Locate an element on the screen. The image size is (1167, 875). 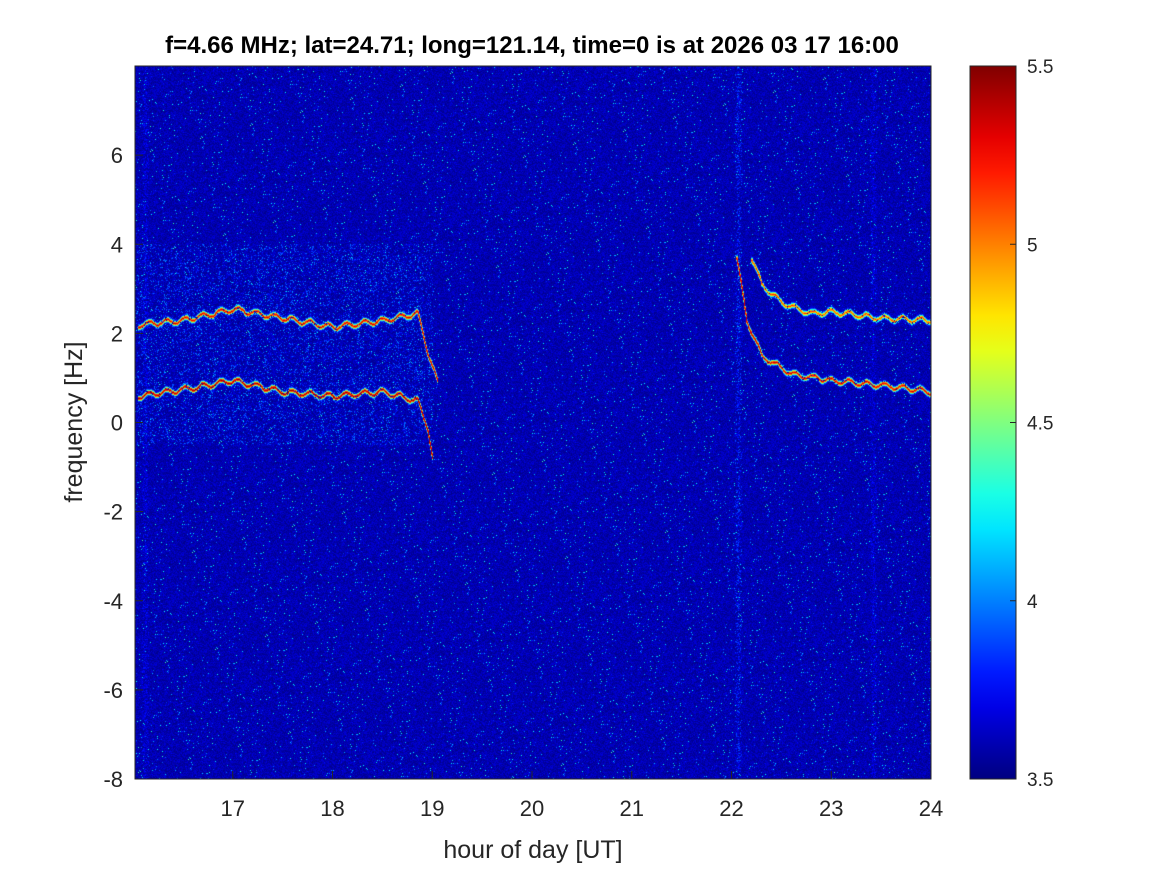
x-tick-label: 20 is located at coordinates (532, 808).